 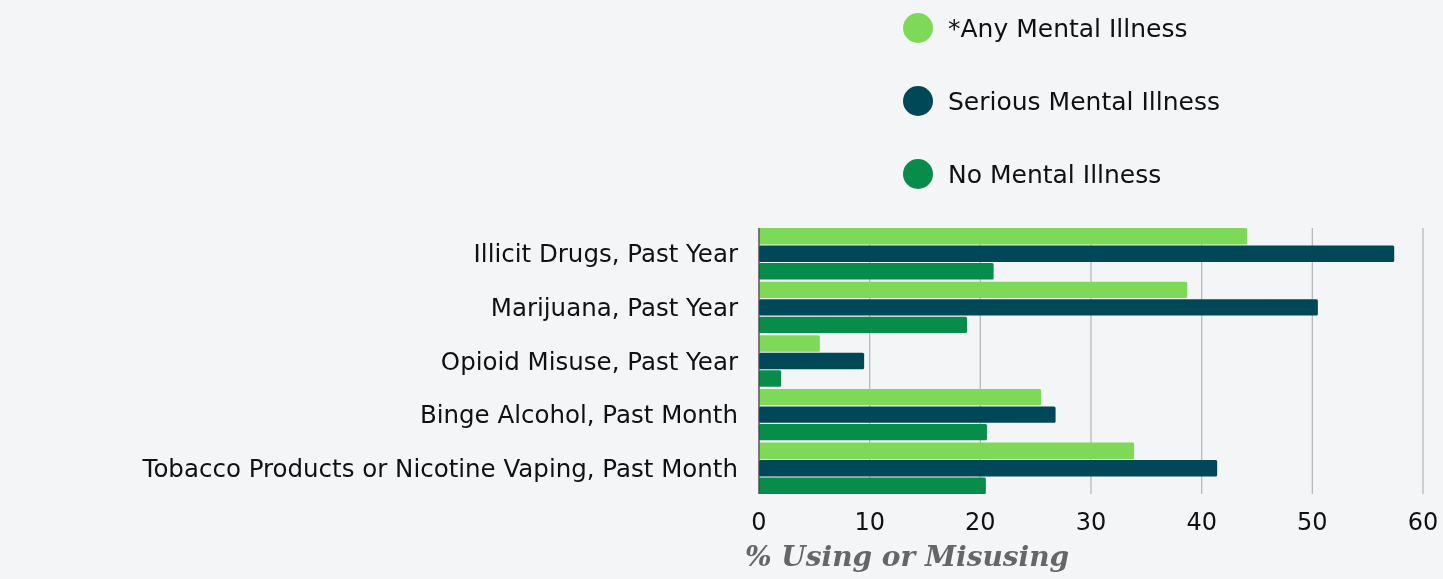 What do you see at coordinates (907, 556) in the screenshot?
I see `x-axis-title: % Using or Misusing` at bounding box center [907, 556].